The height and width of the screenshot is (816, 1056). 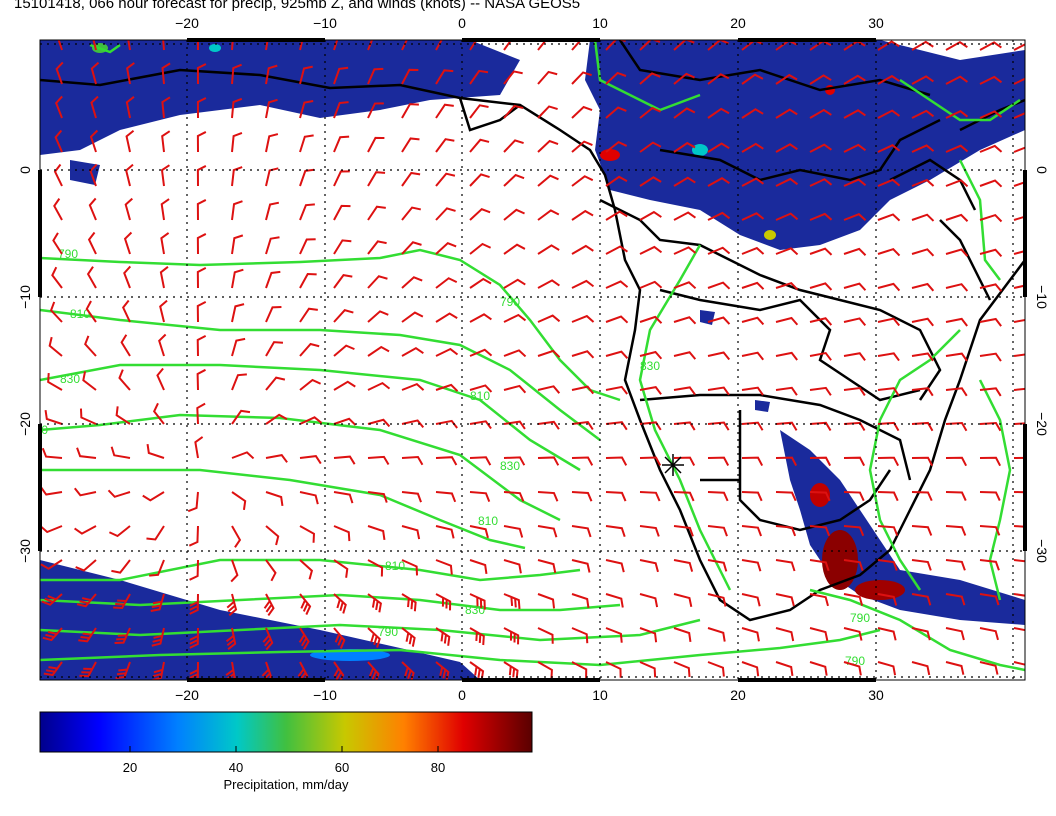 What do you see at coordinates (462, 23) in the screenshot?
I see `lon-tick-label: 0` at bounding box center [462, 23].